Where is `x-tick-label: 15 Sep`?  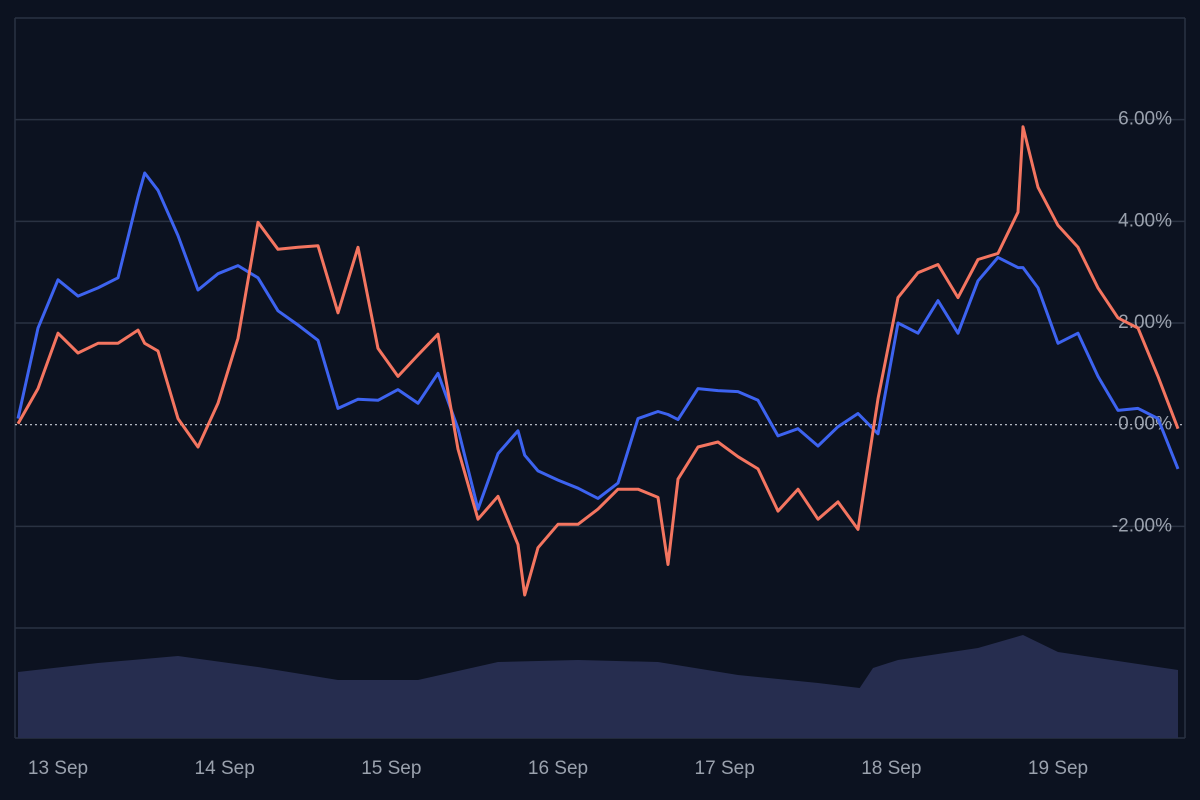 x-tick-label: 15 Sep is located at coordinates (391, 768).